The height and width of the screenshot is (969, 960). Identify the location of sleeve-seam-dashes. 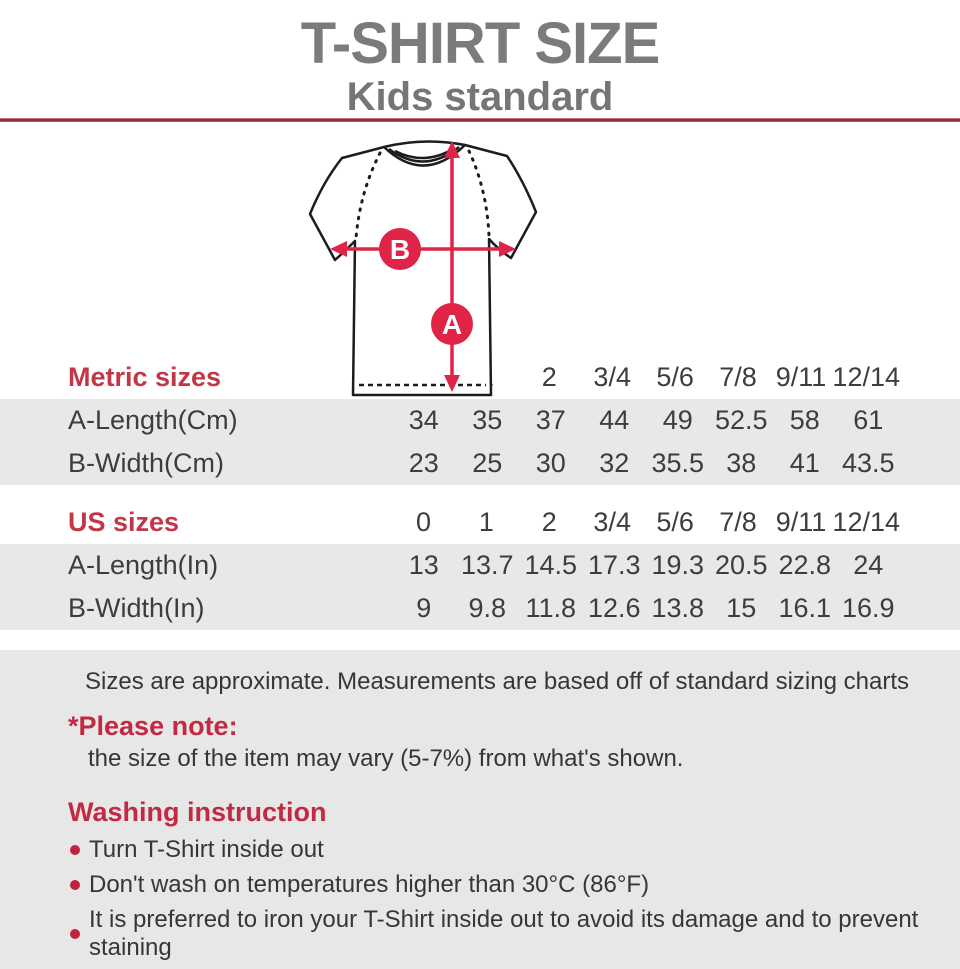
(422, 194).